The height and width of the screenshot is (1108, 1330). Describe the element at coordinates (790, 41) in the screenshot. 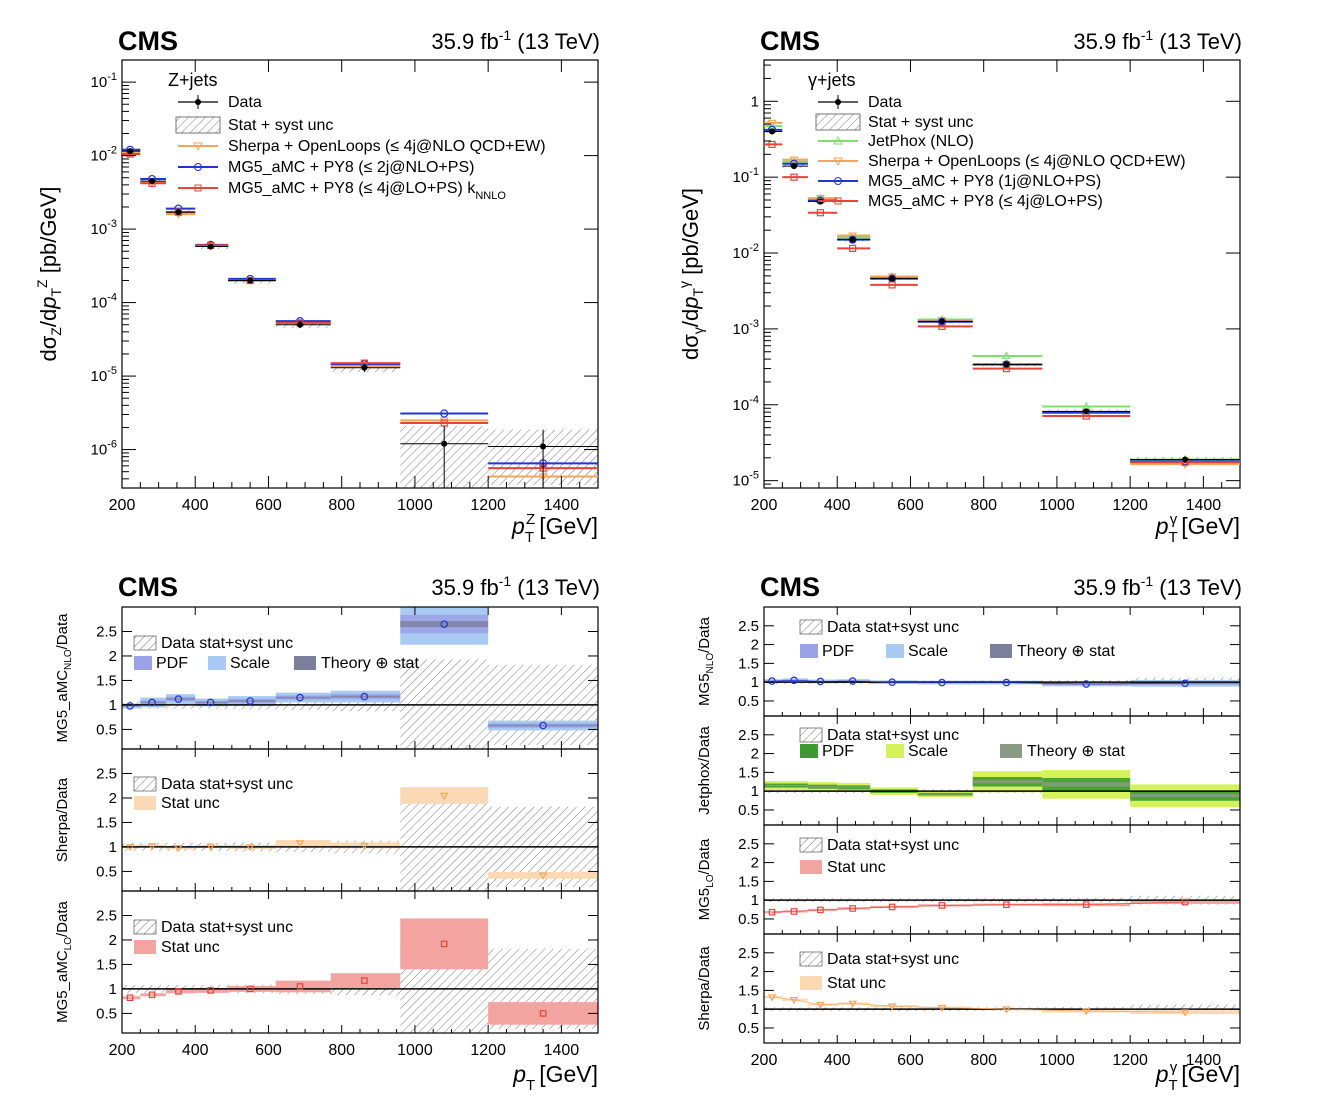

I see `cms-label: CMS` at that location.